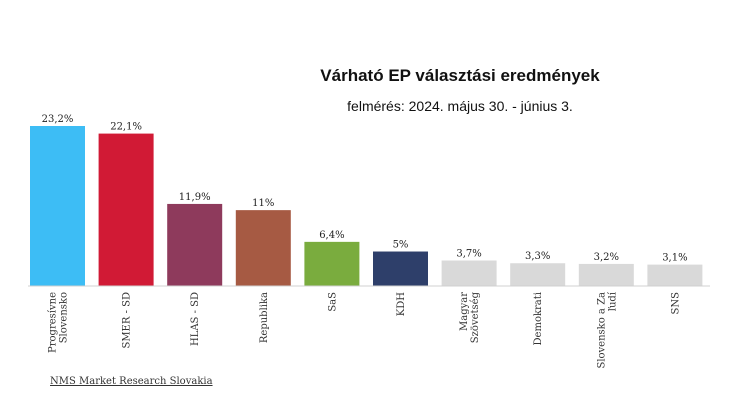 This screenshot has width=730, height=413. What do you see at coordinates (460, 106) in the screenshot?
I see `chart-subtitle: felmérés: 2024. május 30. - június 3.` at bounding box center [460, 106].